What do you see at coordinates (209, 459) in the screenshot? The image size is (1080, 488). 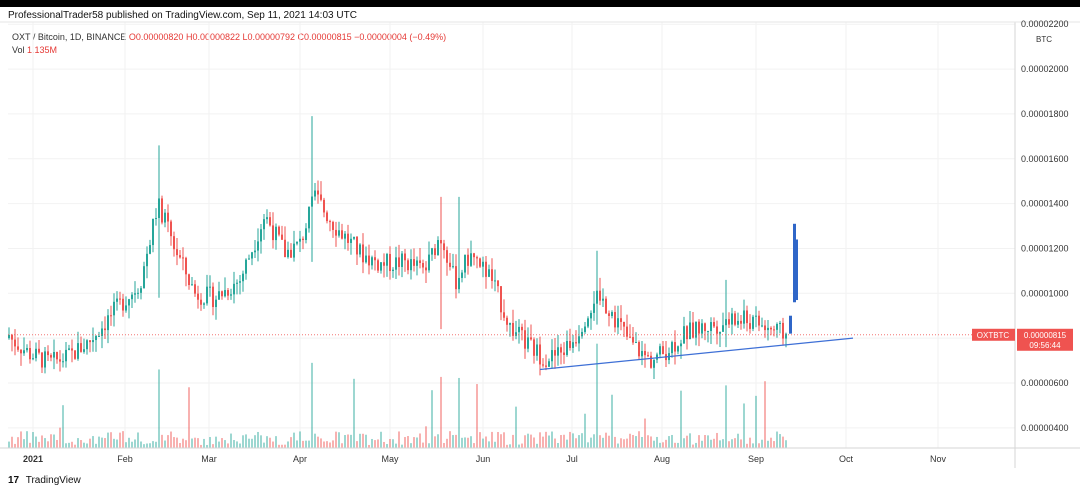 I see `x-tick-label: Mar` at bounding box center [209, 459].